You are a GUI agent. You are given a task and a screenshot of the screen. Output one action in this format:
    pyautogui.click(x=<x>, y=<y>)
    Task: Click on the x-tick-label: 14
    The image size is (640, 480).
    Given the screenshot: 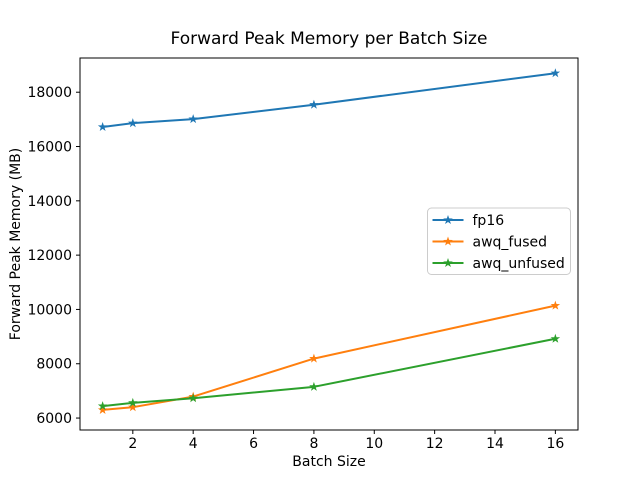 What is the action you would take?
    pyautogui.click(x=495, y=444)
    